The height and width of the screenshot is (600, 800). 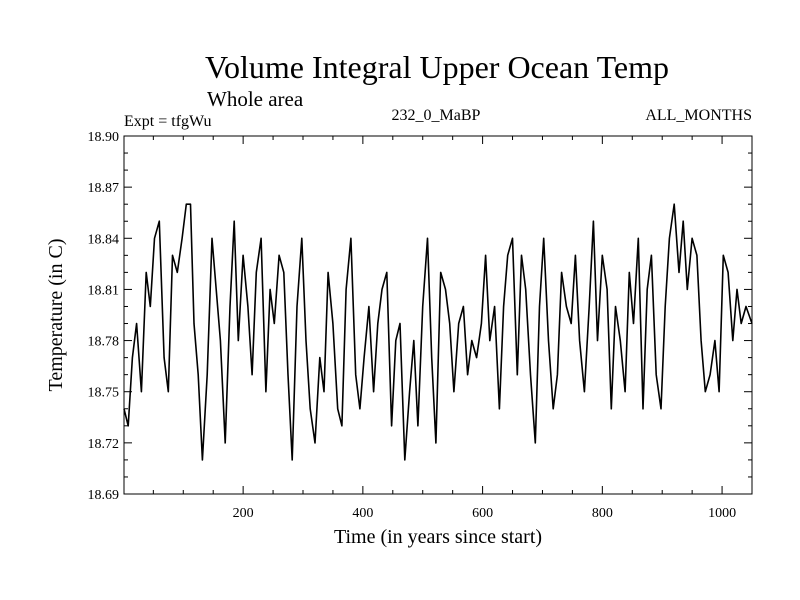 What do you see at coordinates (104, 290) in the screenshot?
I see `y-tick-label: 18.81` at bounding box center [104, 290].